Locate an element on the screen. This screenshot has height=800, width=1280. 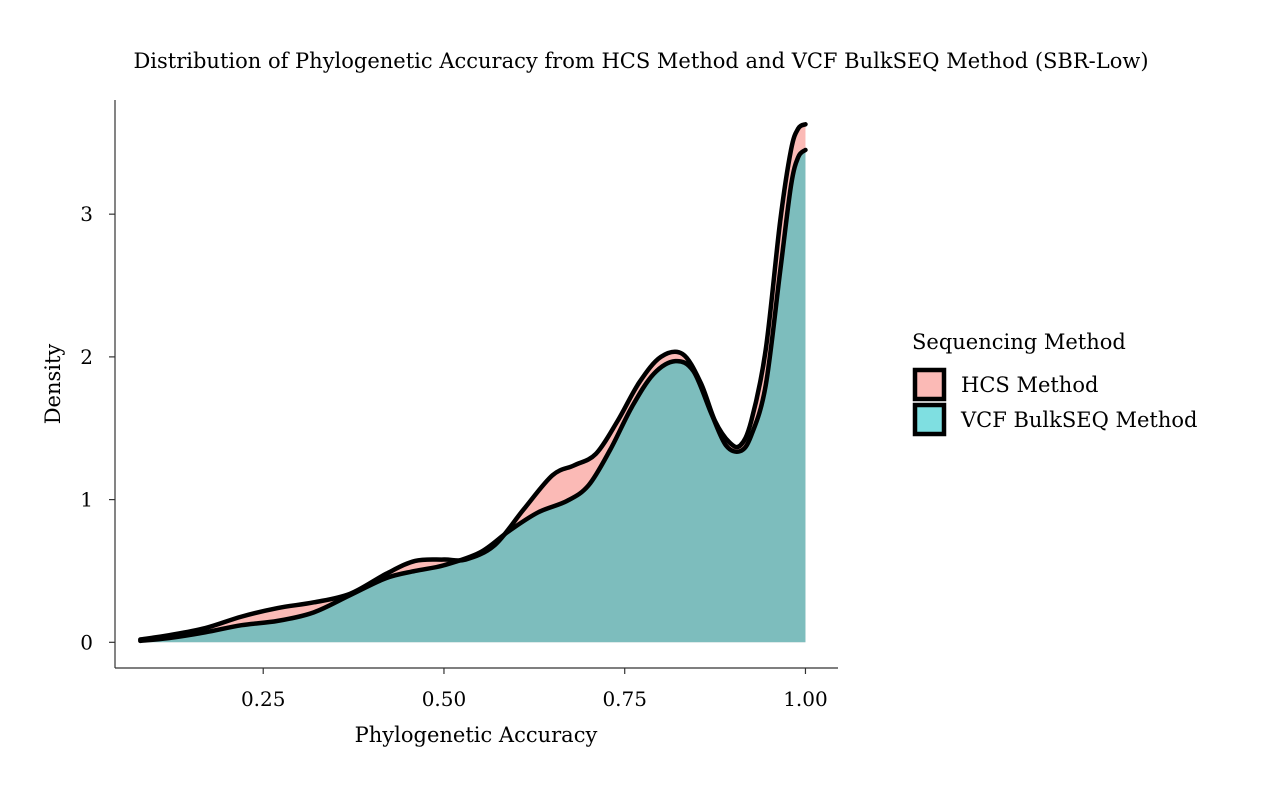
legend-title: Sequencing Method is located at coordinates (1019, 342).